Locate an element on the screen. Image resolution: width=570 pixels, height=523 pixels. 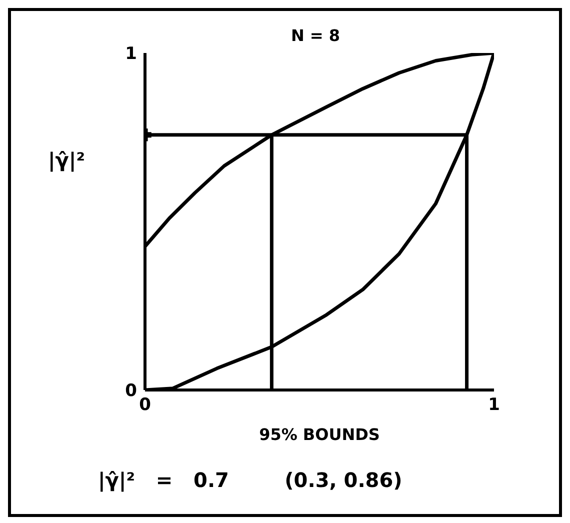
chart-title: N = 8 is located at coordinates (316, 35).